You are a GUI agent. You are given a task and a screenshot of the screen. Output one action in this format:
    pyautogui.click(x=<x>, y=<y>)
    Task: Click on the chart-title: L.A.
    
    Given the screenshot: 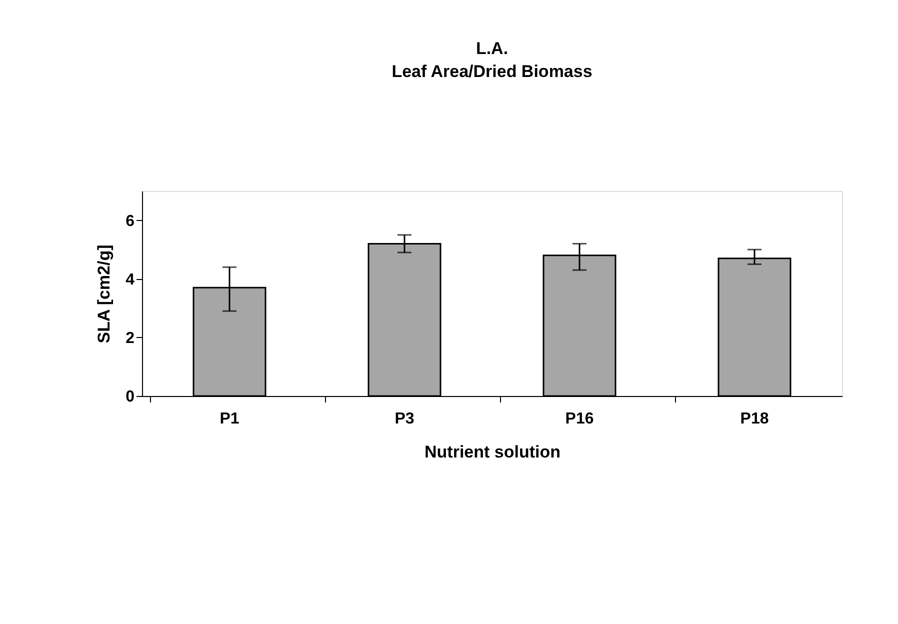 What is the action you would take?
    pyautogui.click(x=492, y=48)
    